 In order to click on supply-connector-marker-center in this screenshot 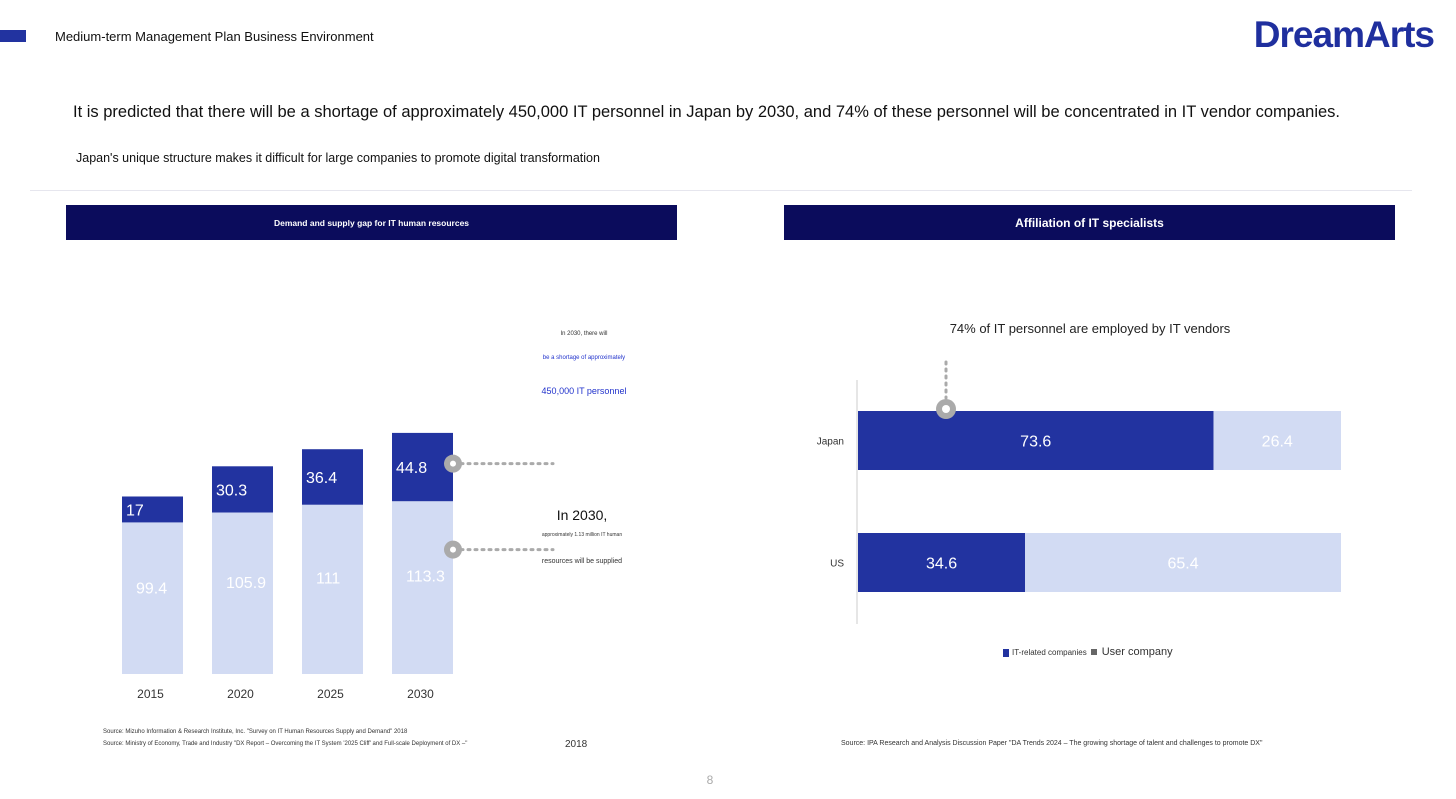, I will do `click(453, 549)`.